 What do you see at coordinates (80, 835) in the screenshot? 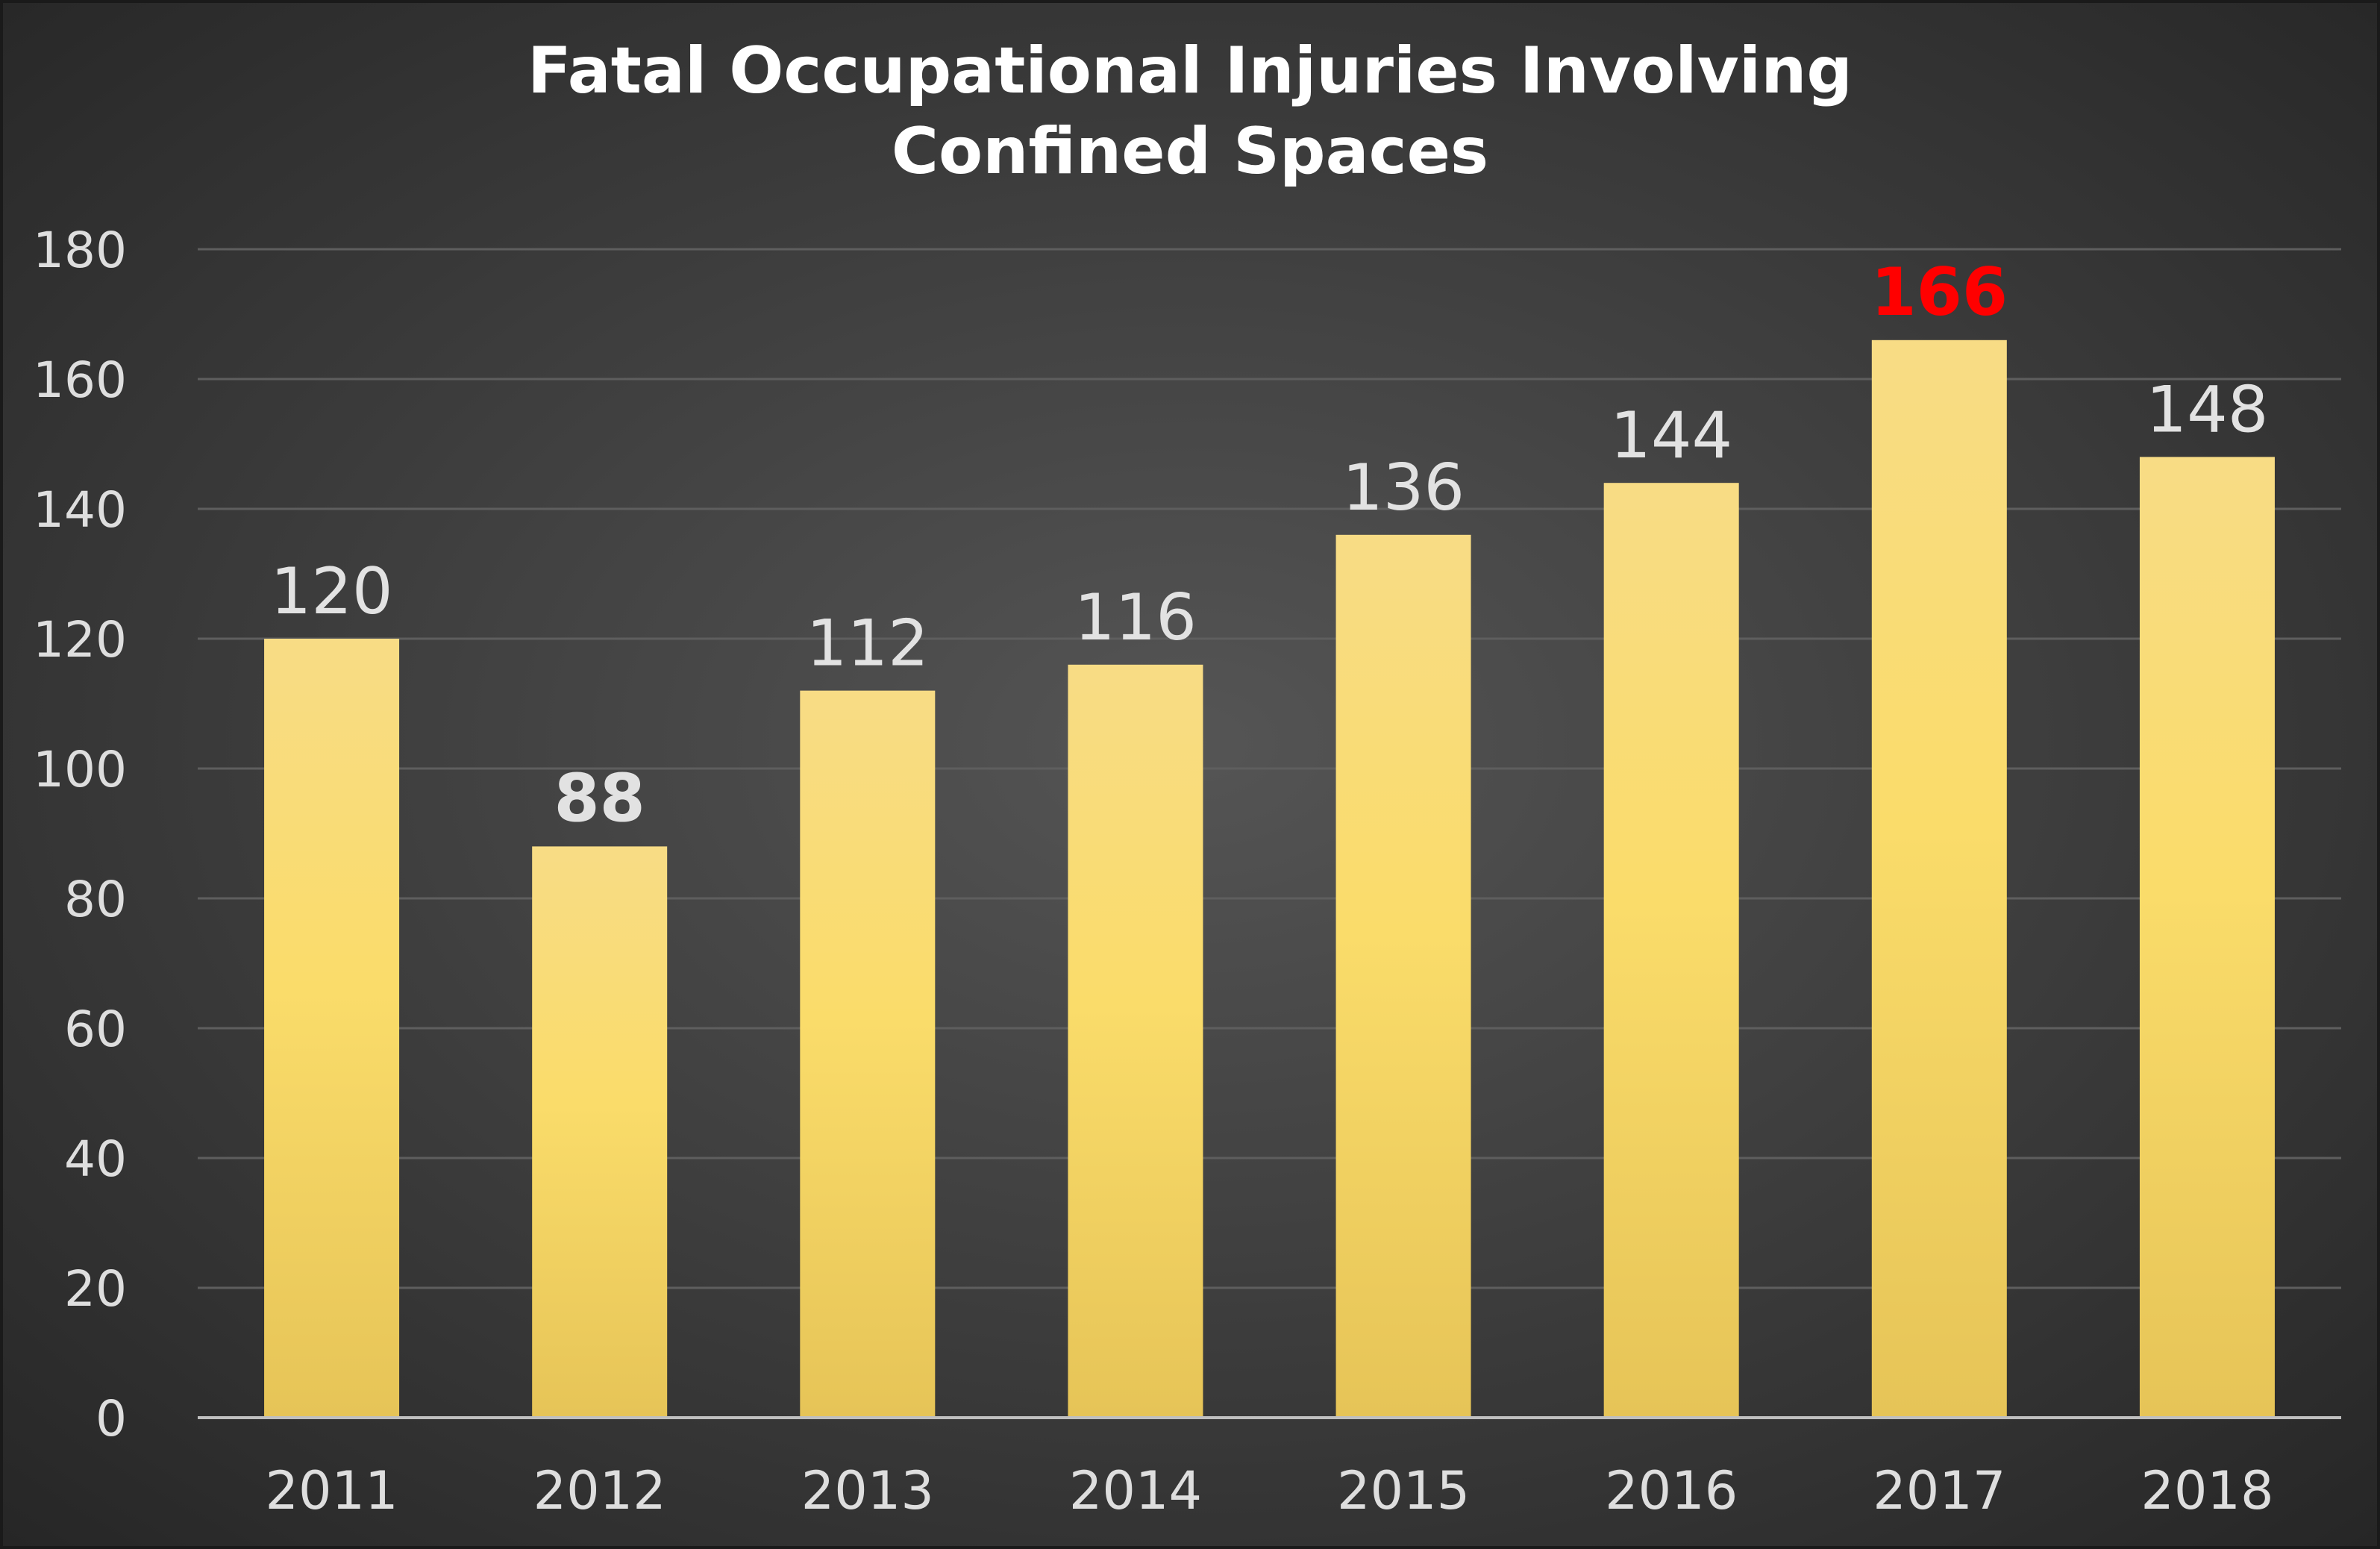
I see `y-axis-ticks: 0 20 40 60 80 100 120 140 160 180` at bounding box center [80, 835].